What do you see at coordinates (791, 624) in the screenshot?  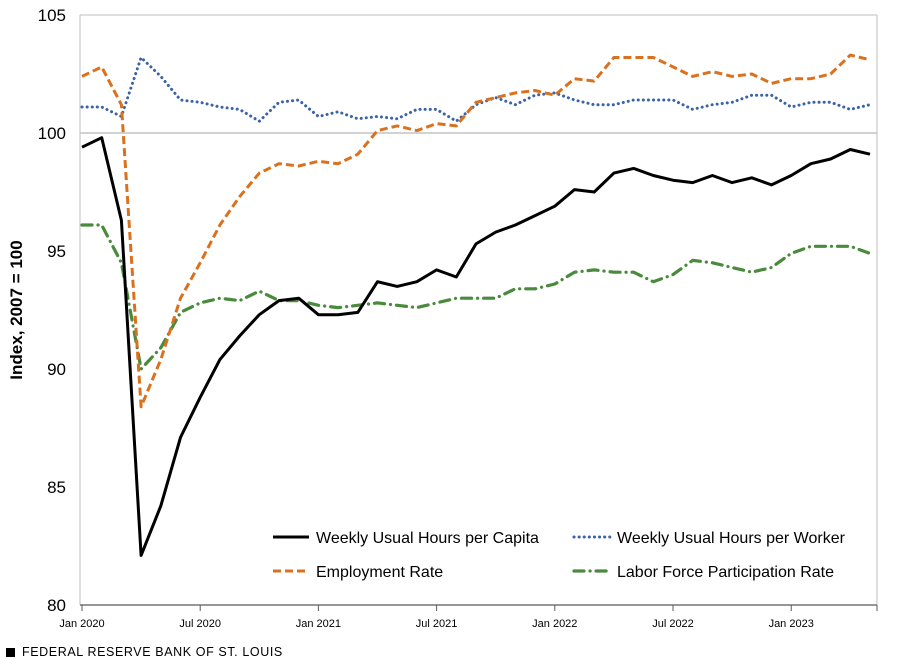 I see `x-tick-label: Jan 2023` at bounding box center [791, 624].